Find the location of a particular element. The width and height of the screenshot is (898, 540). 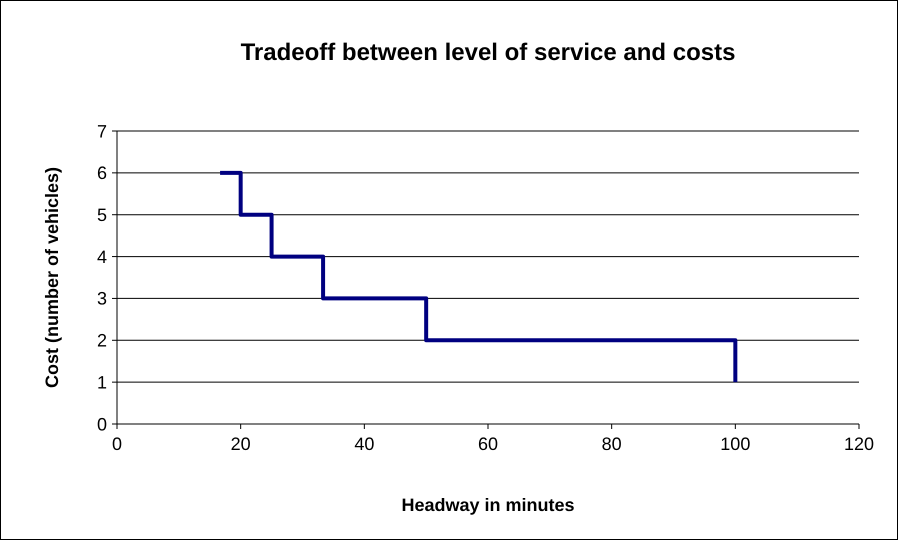

x-tick-label: 80 is located at coordinates (612, 444).